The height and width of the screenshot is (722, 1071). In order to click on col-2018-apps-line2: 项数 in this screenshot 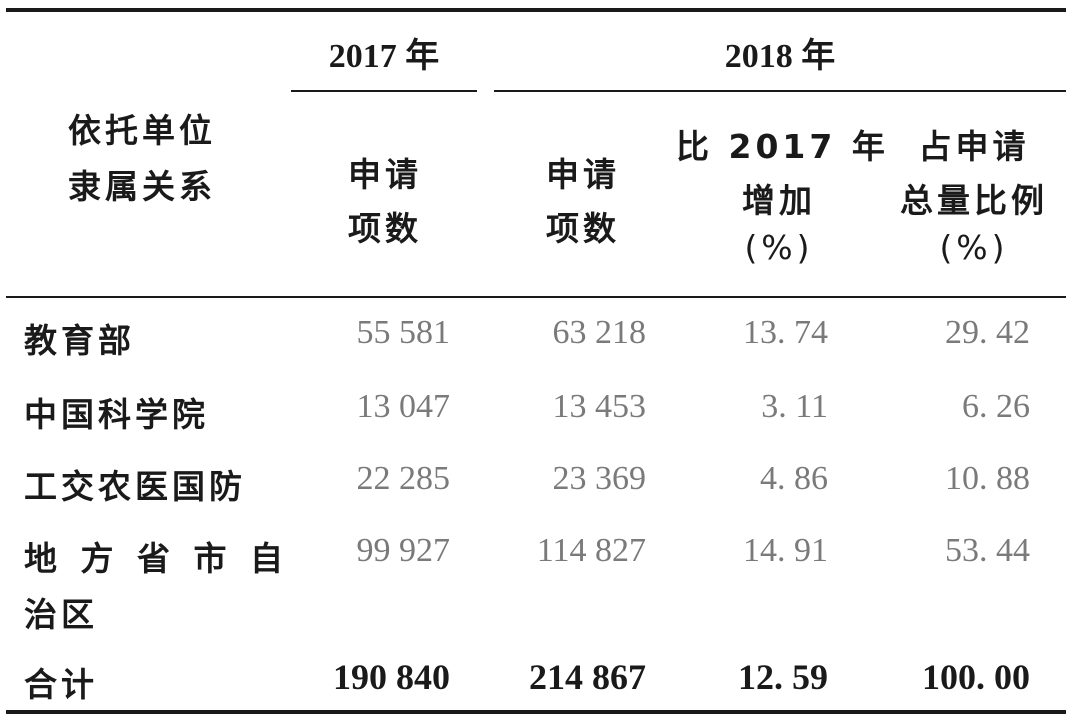, I will do `click(583, 228)`.